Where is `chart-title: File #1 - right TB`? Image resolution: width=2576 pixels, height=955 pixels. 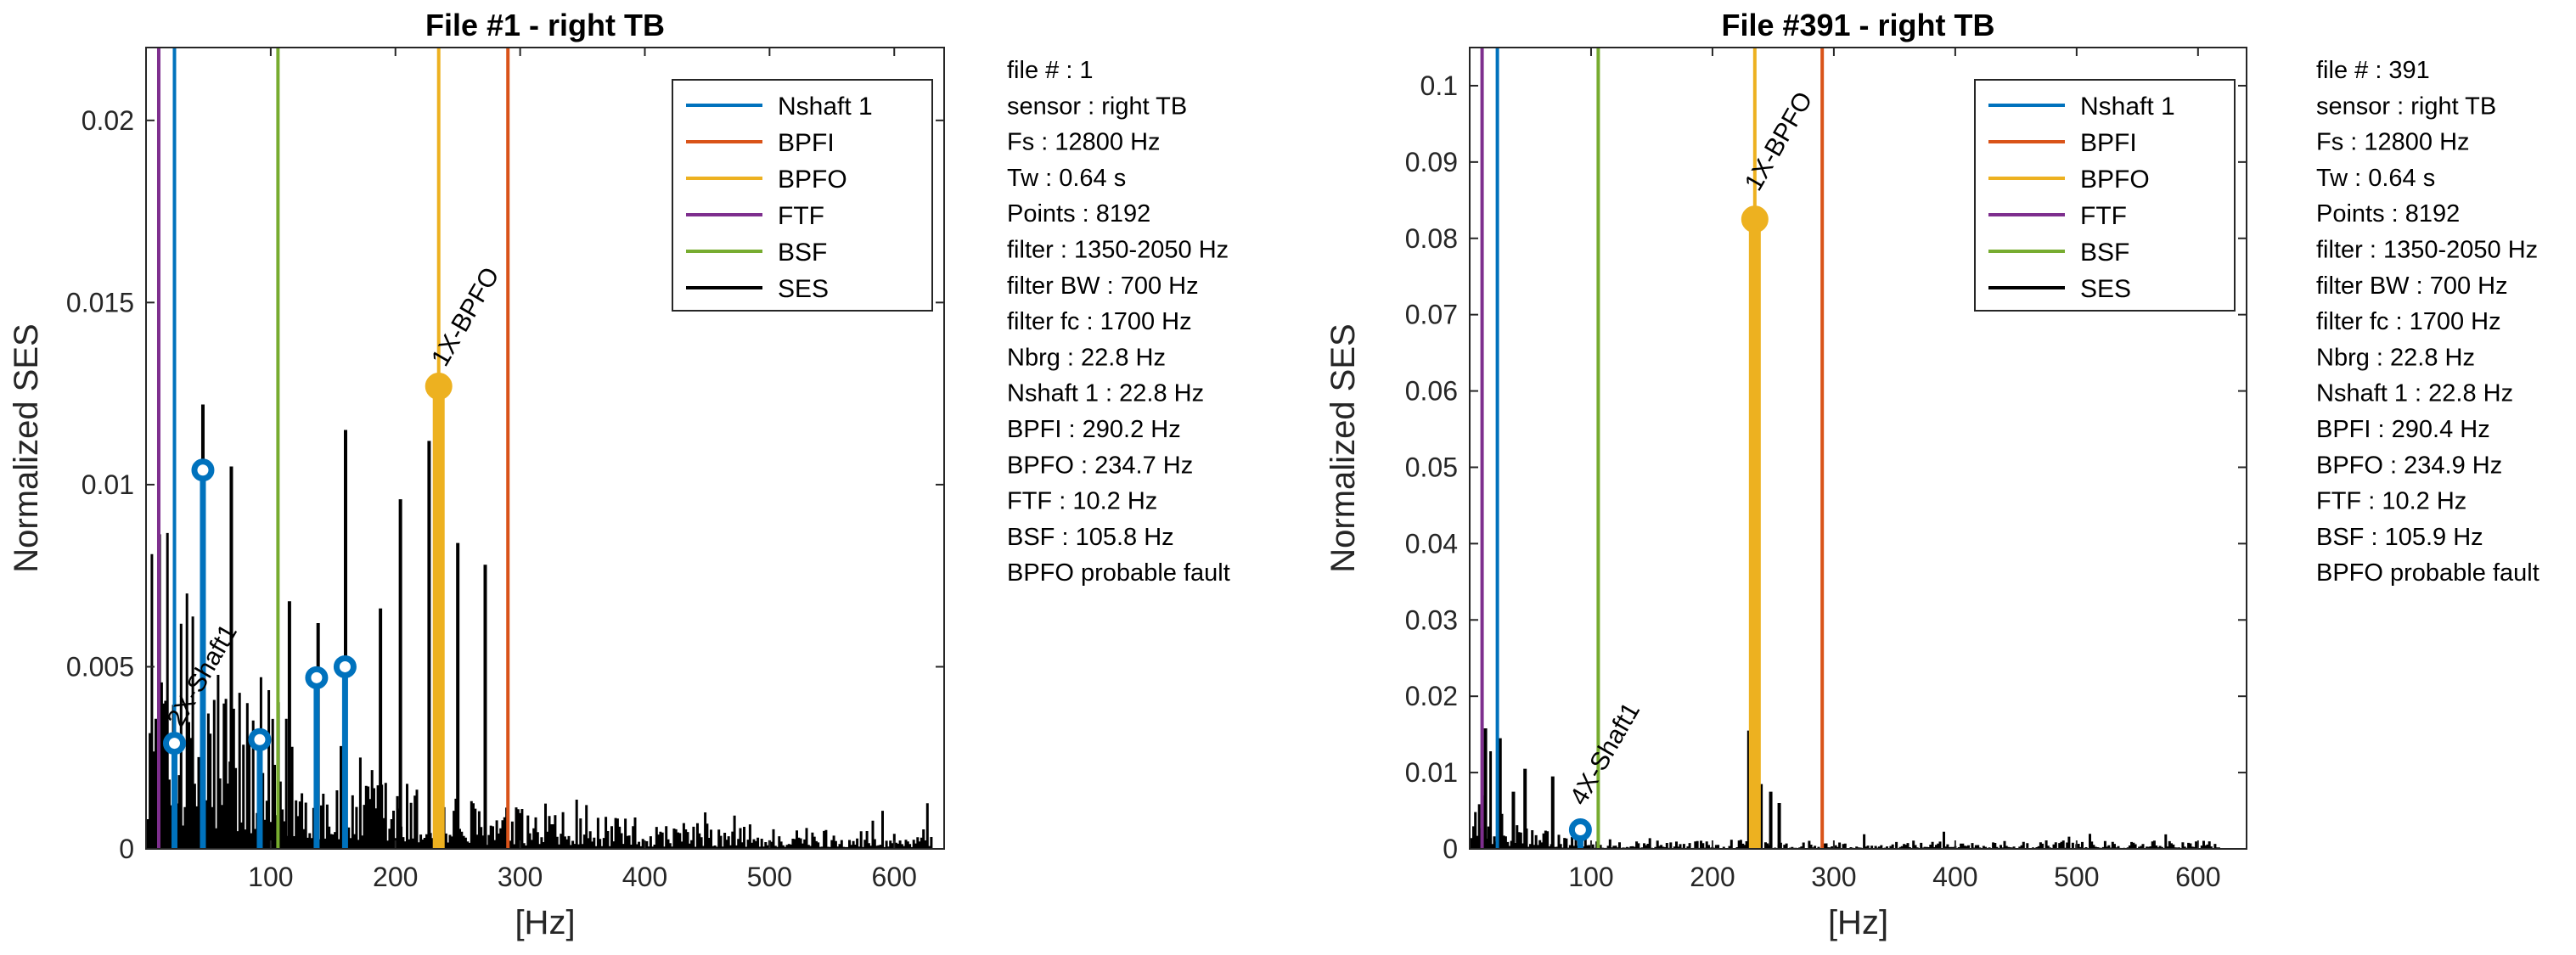 chart-title: File #1 - right TB is located at coordinates (545, 25).